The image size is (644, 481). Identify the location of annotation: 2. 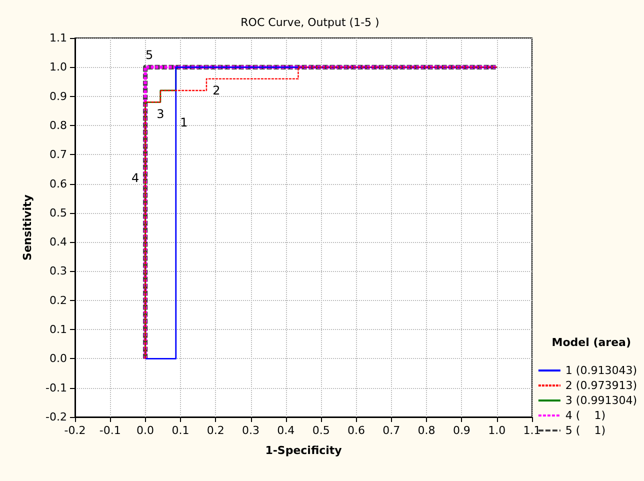
(216, 90).